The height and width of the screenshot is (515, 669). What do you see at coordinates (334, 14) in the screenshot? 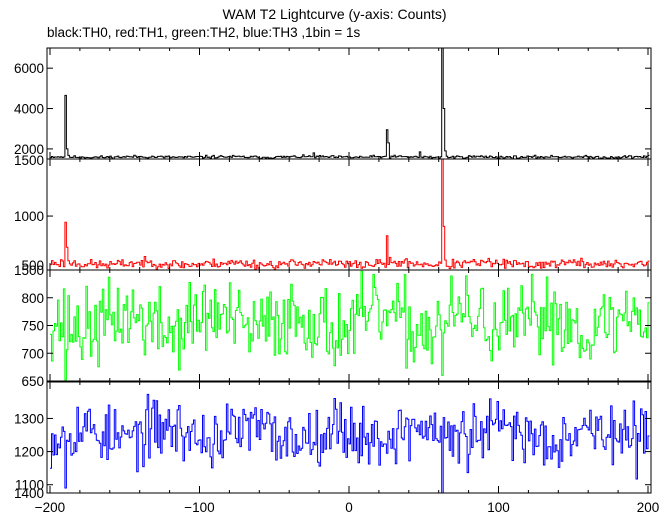
I see `chart-title: WAM T2 Lightcurve (y-axis: Counts)` at bounding box center [334, 14].